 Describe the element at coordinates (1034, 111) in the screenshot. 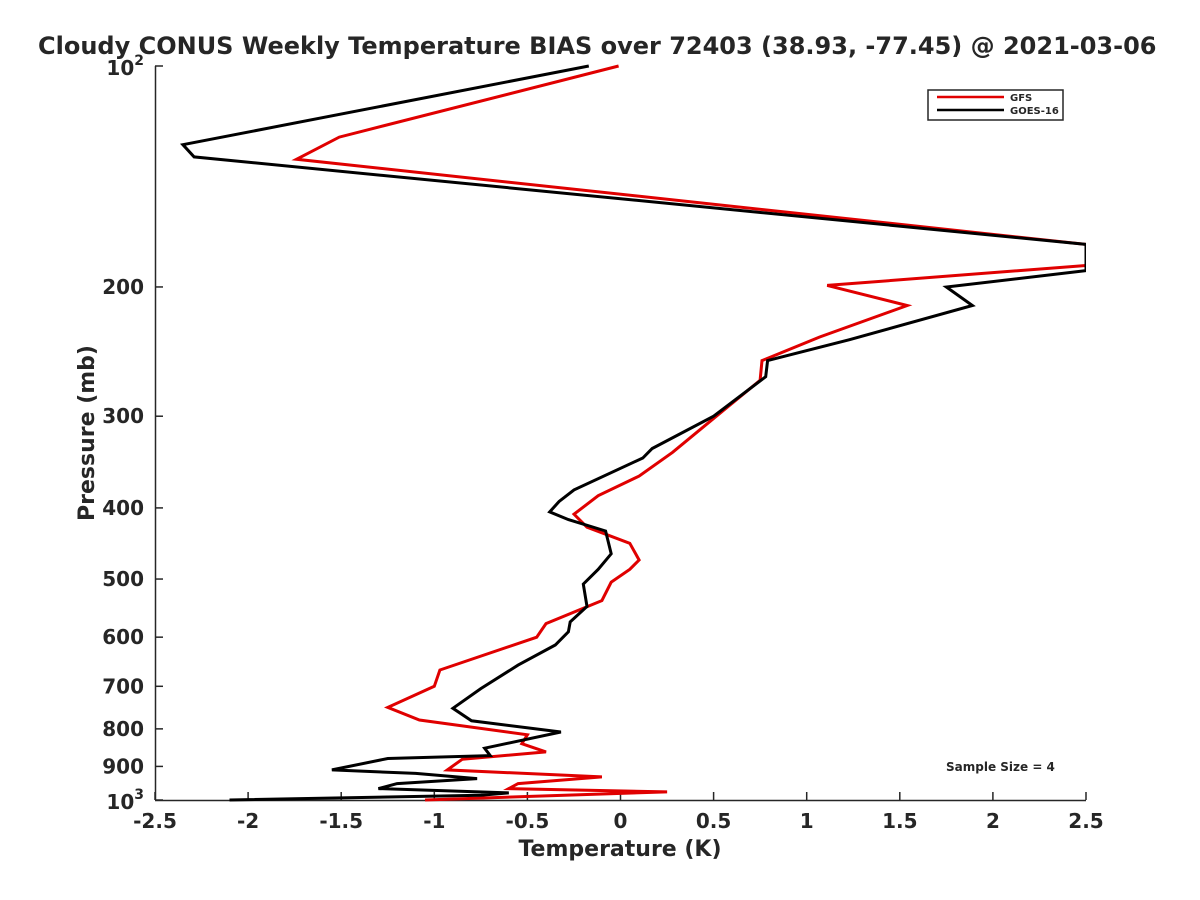

I see `legend-label-goes16: GOES-16` at that location.